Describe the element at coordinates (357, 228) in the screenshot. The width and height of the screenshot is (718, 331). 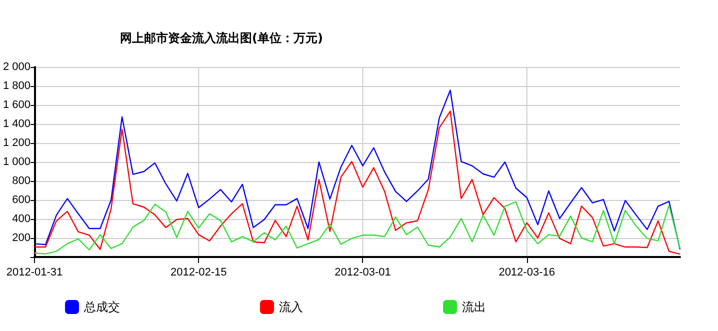
I see `line-series` at that location.